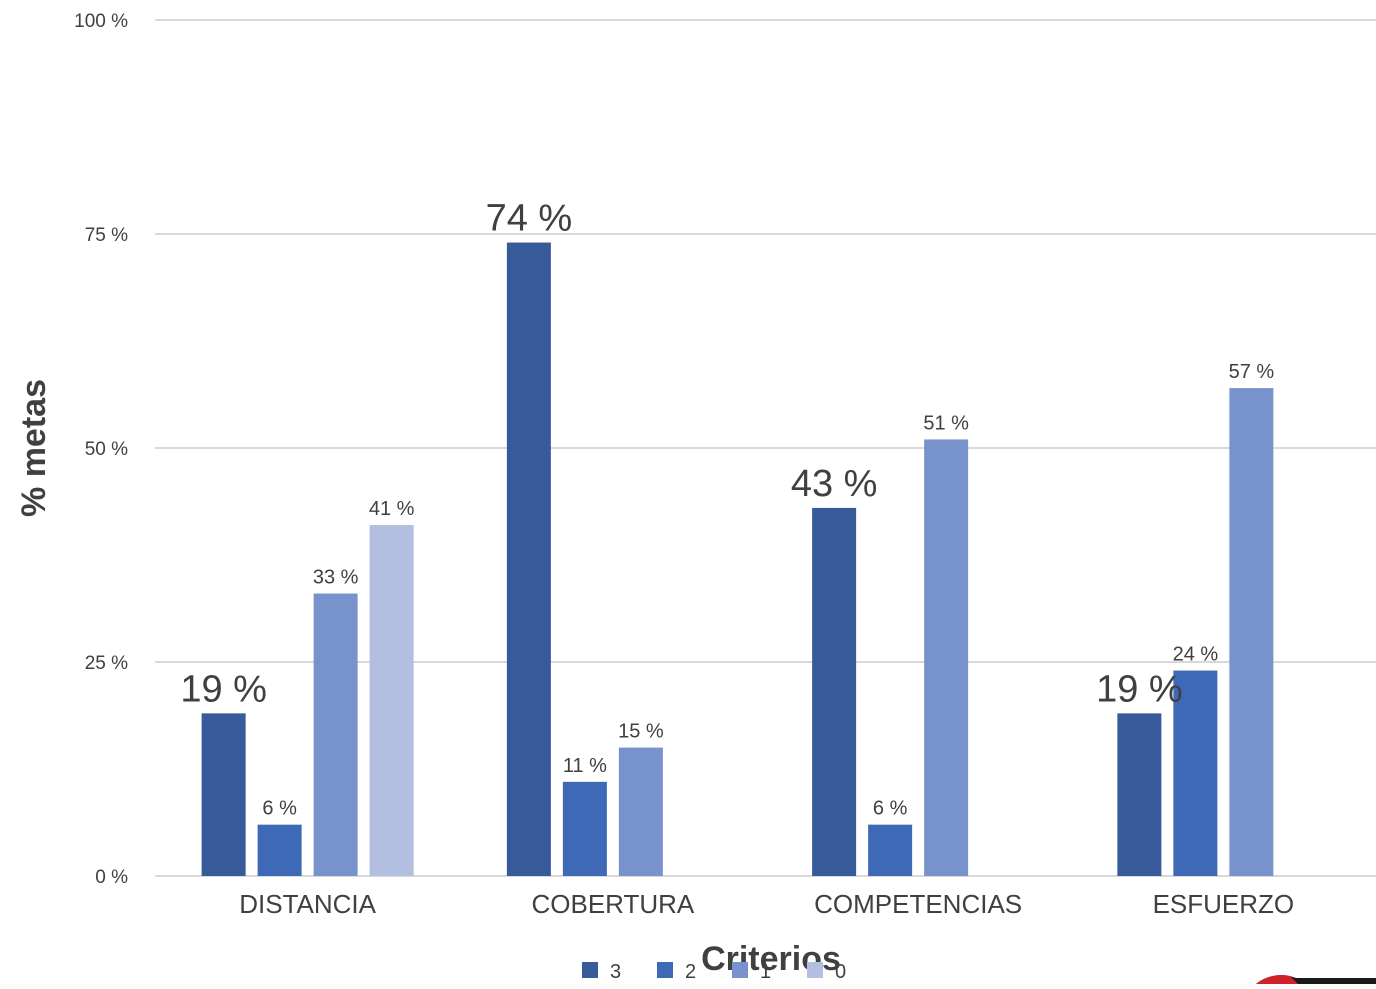  What do you see at coordinates (765, 972) in the screenshot?
I see `legend-label: 1` at bounding box center [765, 972].